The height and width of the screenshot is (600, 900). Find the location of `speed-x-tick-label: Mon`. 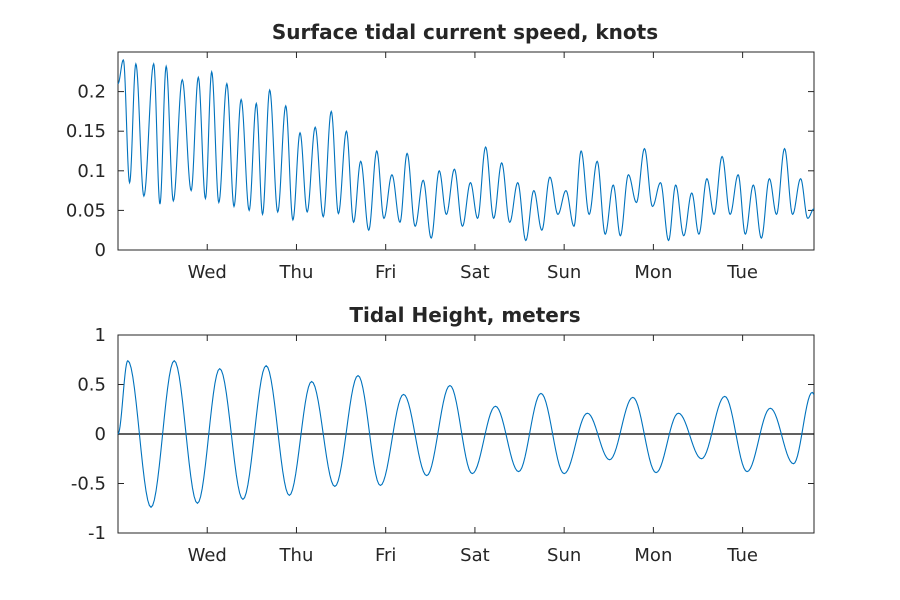

speed-x-tick-label: Mon is located at coordinates (653, 272).